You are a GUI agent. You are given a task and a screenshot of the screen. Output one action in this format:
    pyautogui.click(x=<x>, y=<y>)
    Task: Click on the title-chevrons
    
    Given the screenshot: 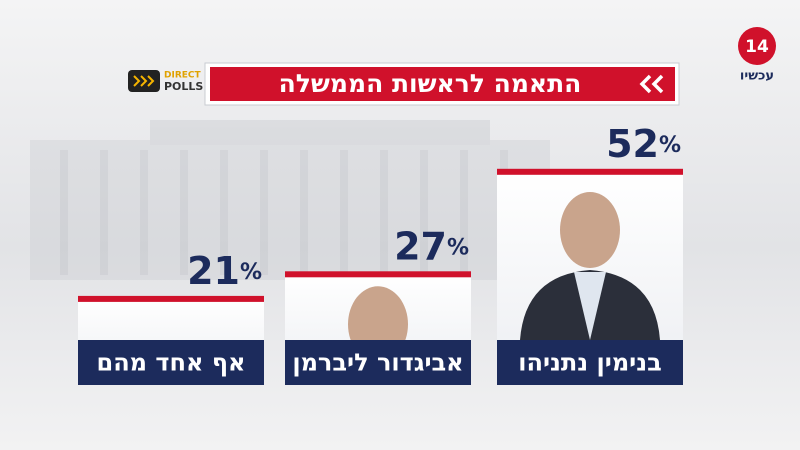 What is the action you would take?
    pyautogui.click(x=651, y=84)
    